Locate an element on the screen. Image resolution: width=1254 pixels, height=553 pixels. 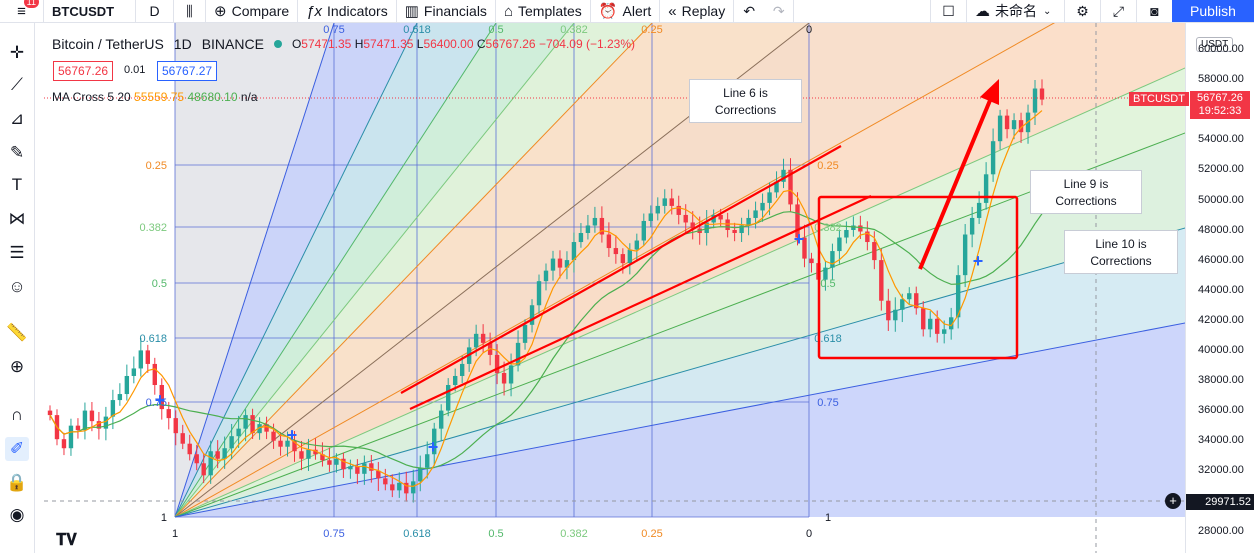
buy-price-box: 56767.27 is located at coordinates (187, 71).